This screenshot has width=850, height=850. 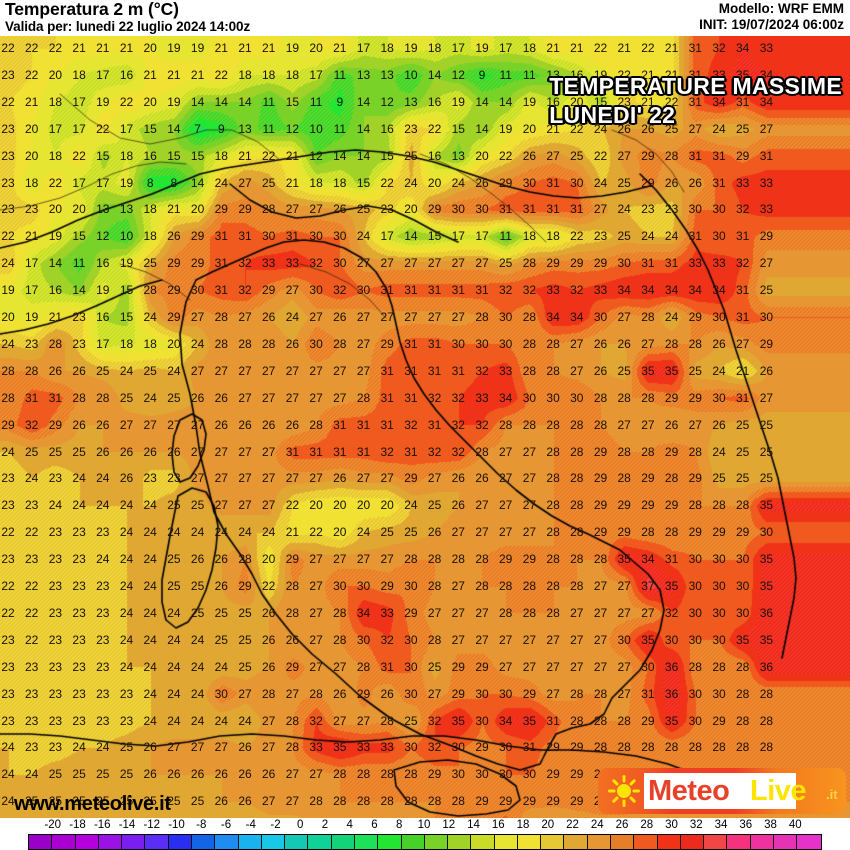 I want to click on grid-value: 19, so click(x=126, y=182).